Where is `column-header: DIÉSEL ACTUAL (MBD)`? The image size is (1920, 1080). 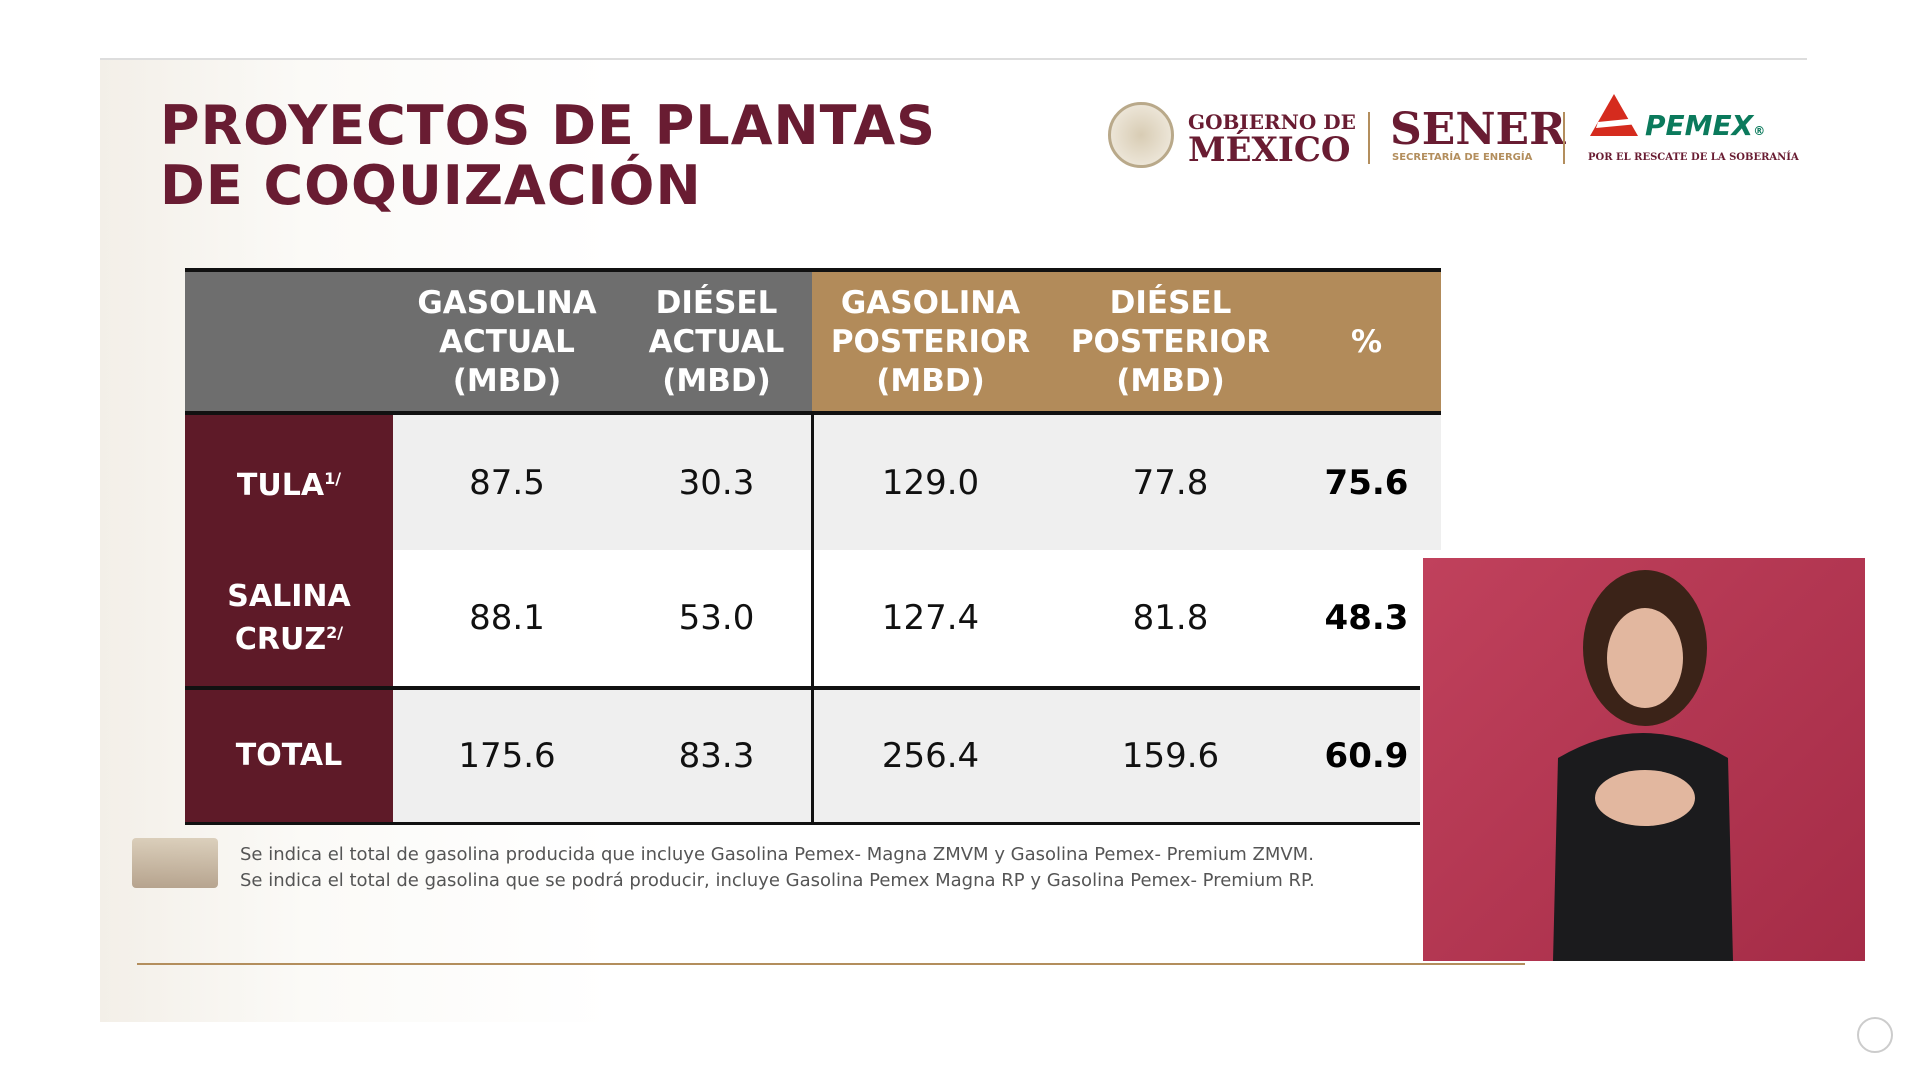
column-header: DIÉSEL ACTUAL (MBD) is located at coordinates (716, 342).